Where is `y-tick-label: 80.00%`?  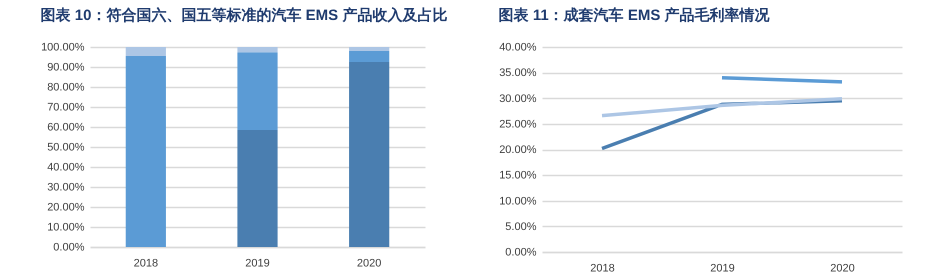
y-tick-label: 80.00% is located at coordinates (66, 88).